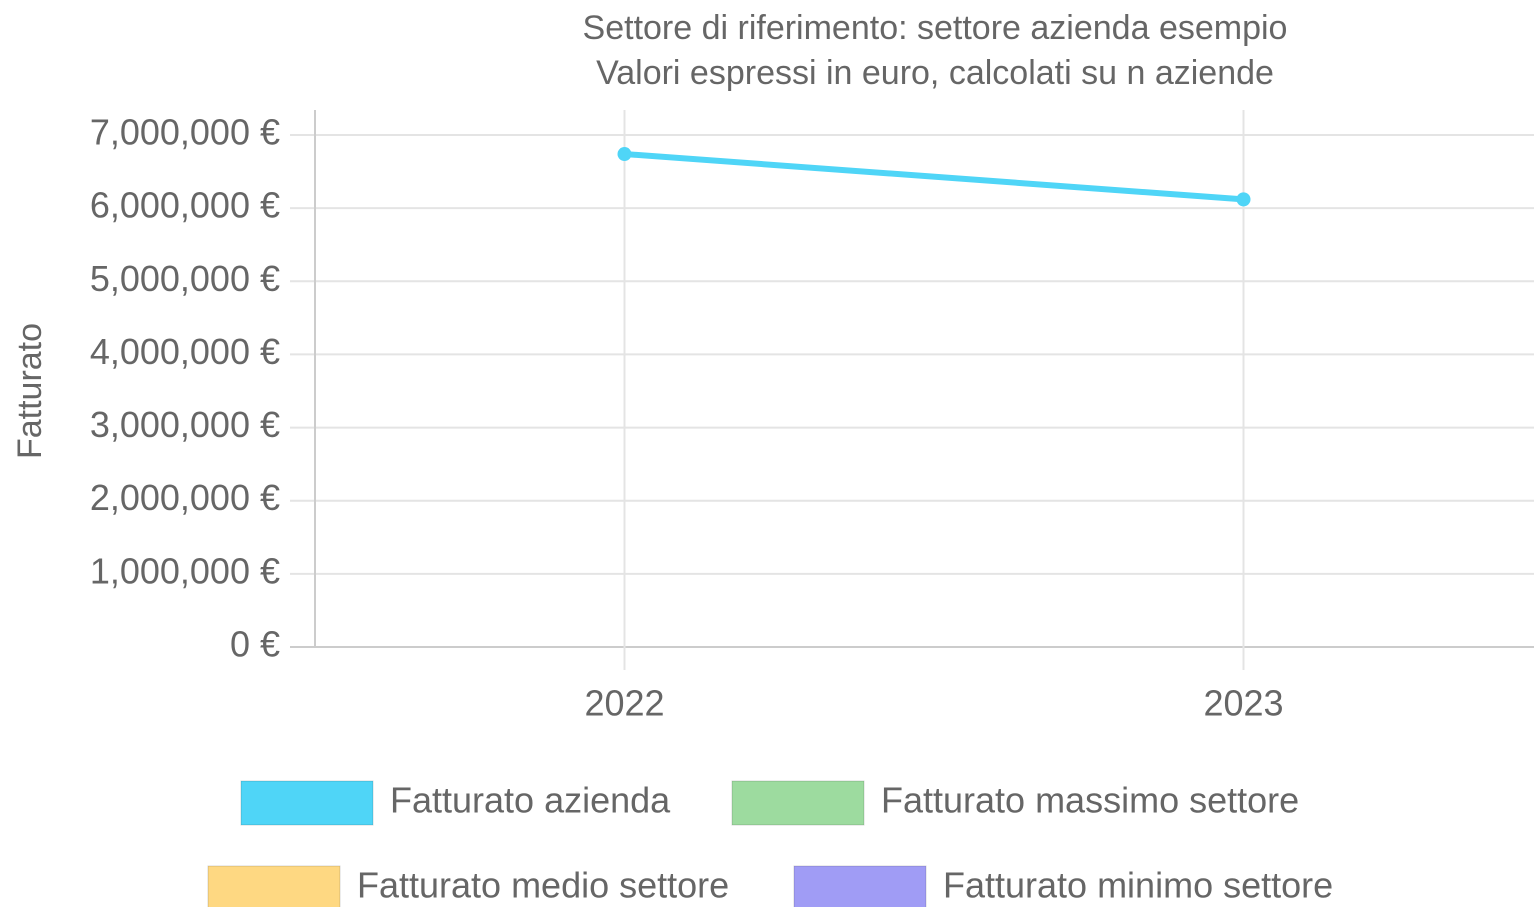  What do you see at coordinates (185, 424) in the screenshot?
I see `y-tick-label: 3,000,000 €` at bounding box center [185, 424].